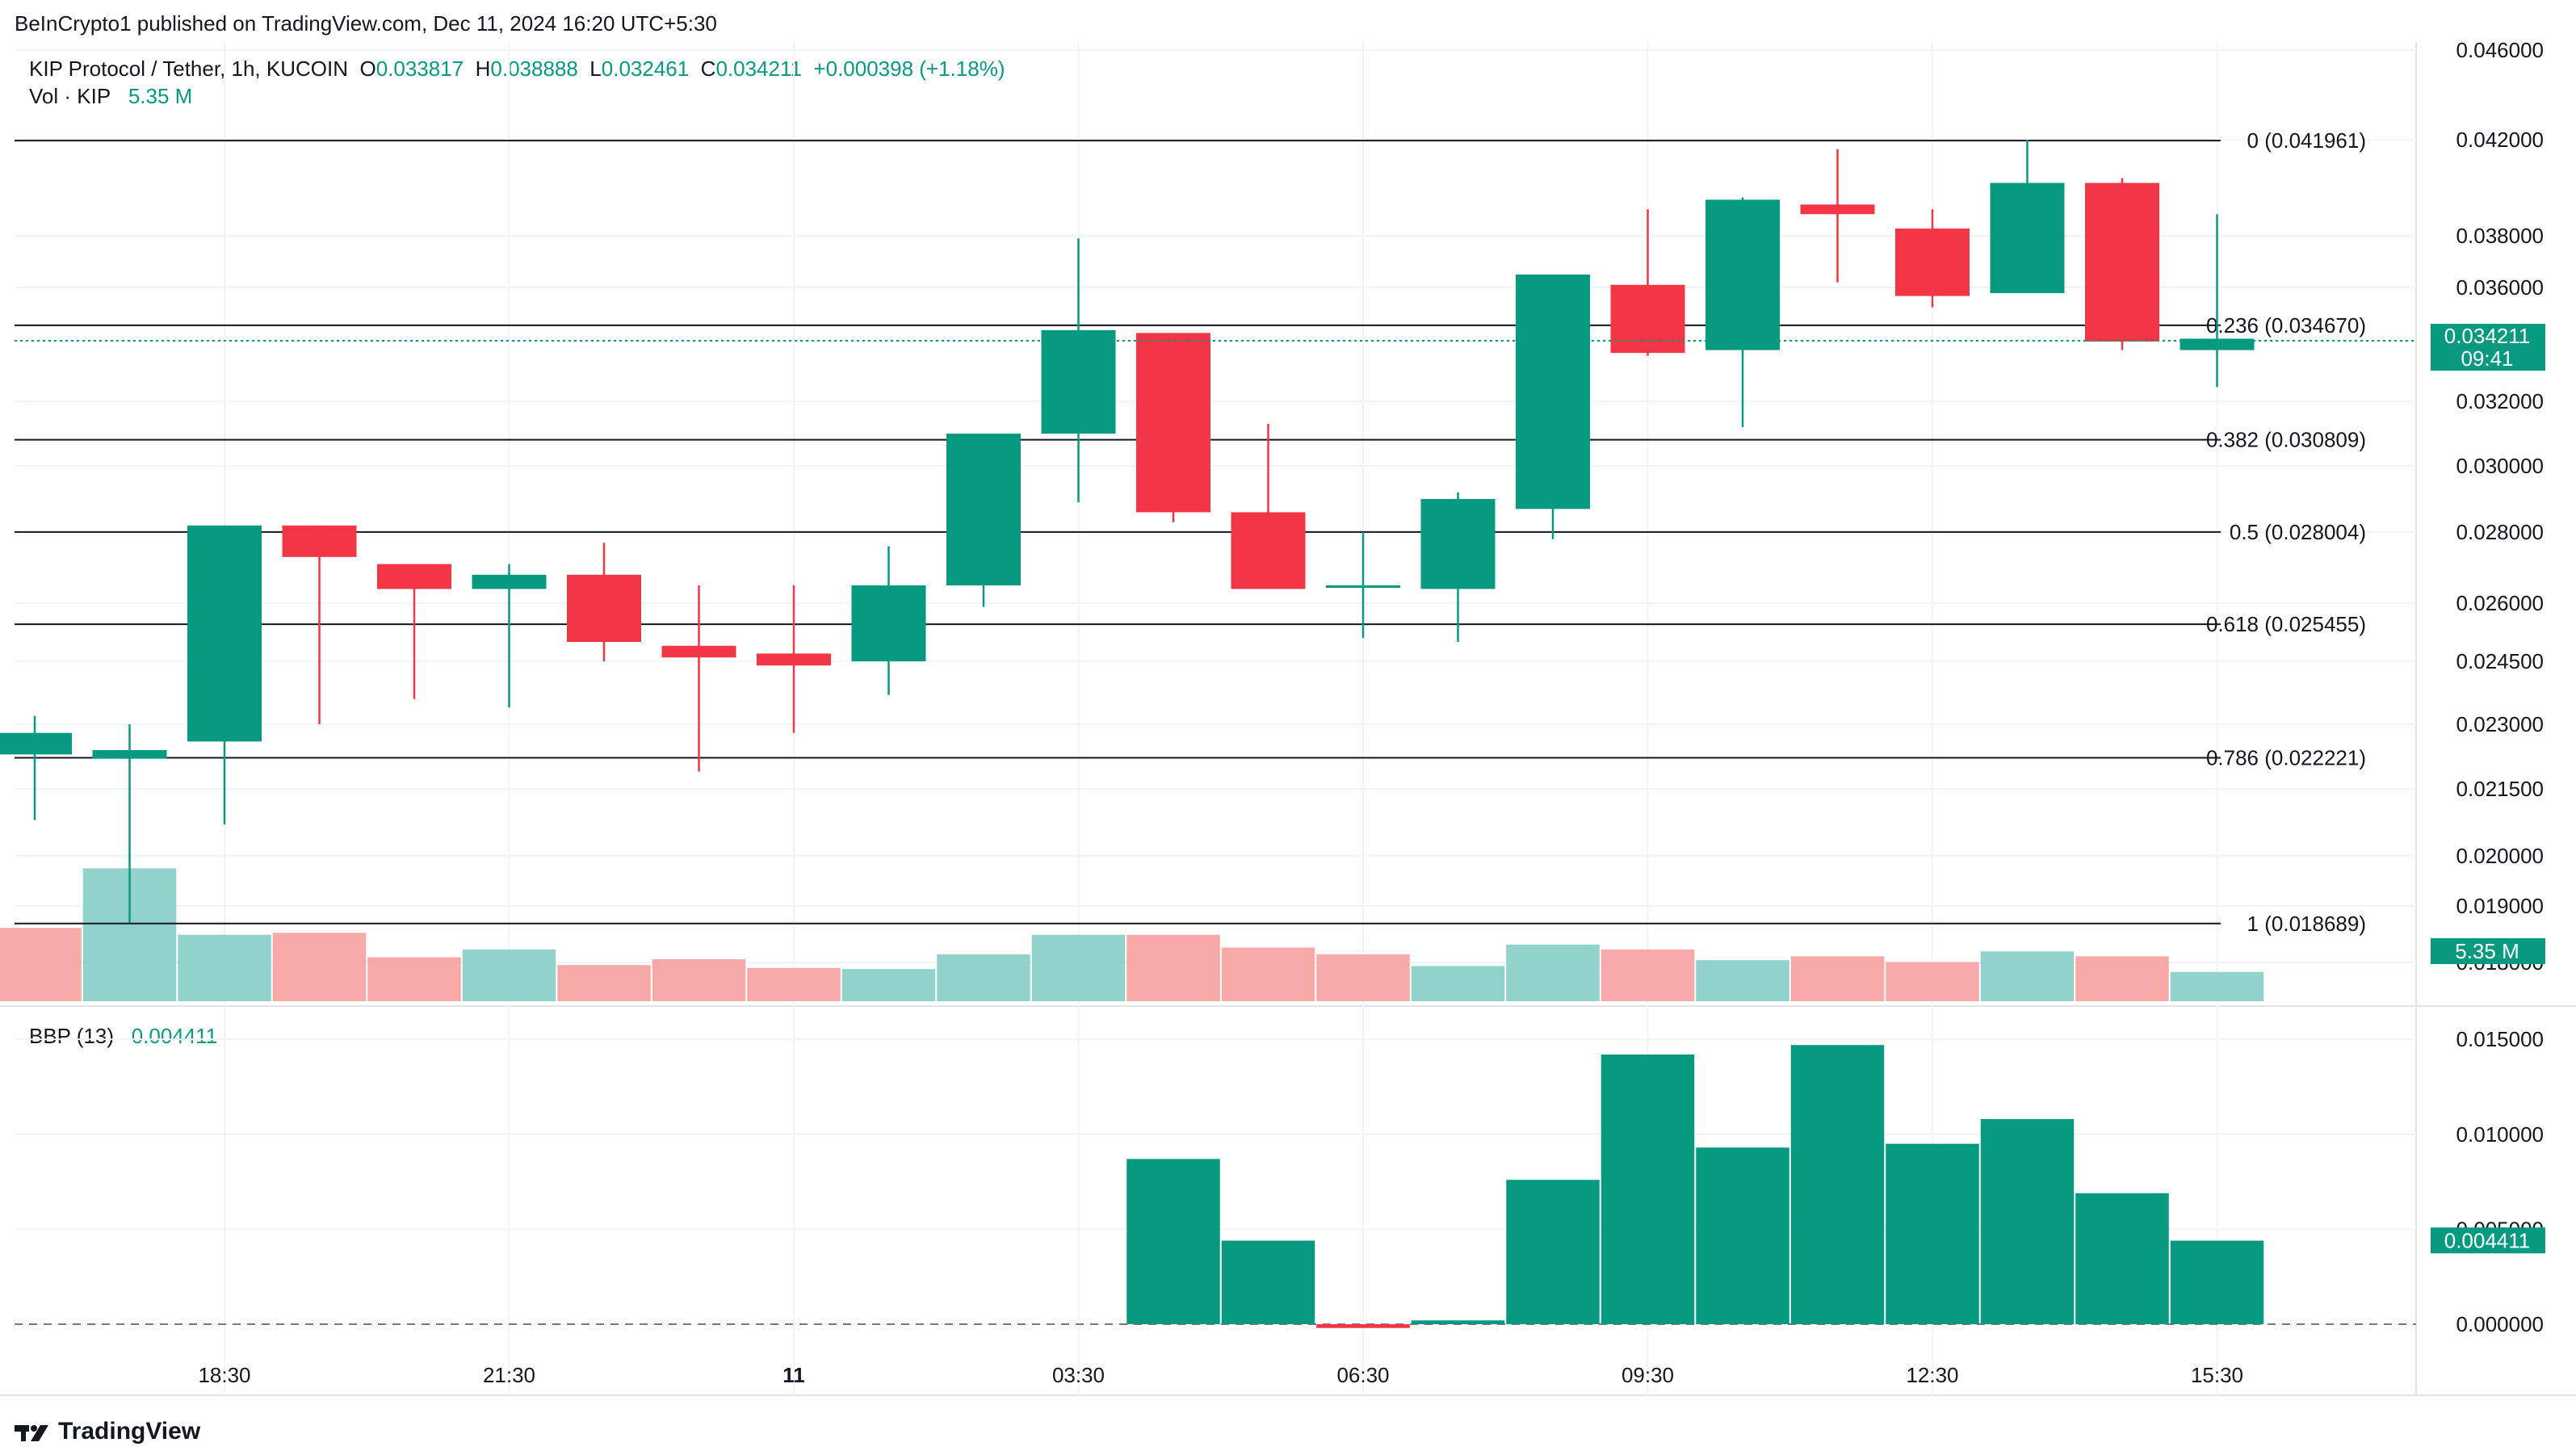 This screenshot has width=2576, height=1455. Describe the element at coordinates (31, 1433) in the screenshot. I see `tradingview-logo-icon` at that location.